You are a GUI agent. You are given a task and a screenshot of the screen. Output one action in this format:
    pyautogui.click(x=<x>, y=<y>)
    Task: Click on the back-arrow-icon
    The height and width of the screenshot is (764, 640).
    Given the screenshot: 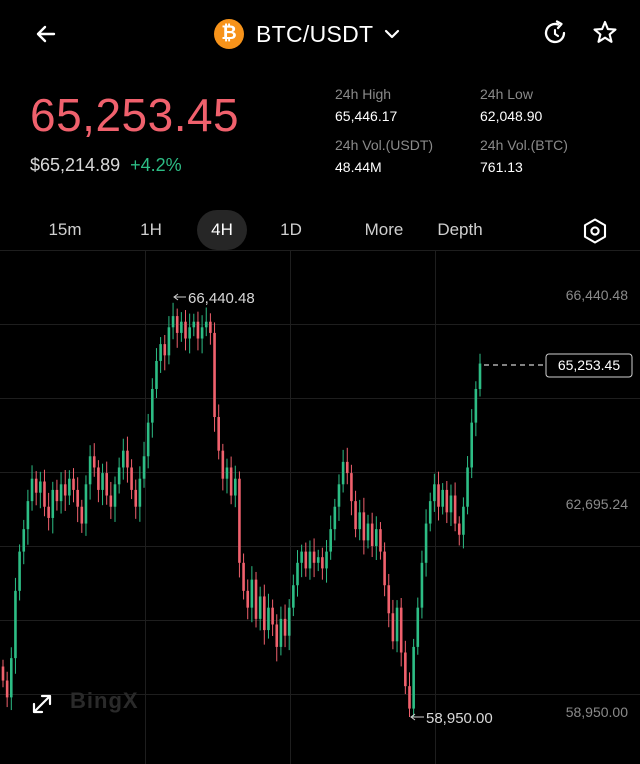 What is the action you would take?
    pyautogui.click(x=46, y=34)
    